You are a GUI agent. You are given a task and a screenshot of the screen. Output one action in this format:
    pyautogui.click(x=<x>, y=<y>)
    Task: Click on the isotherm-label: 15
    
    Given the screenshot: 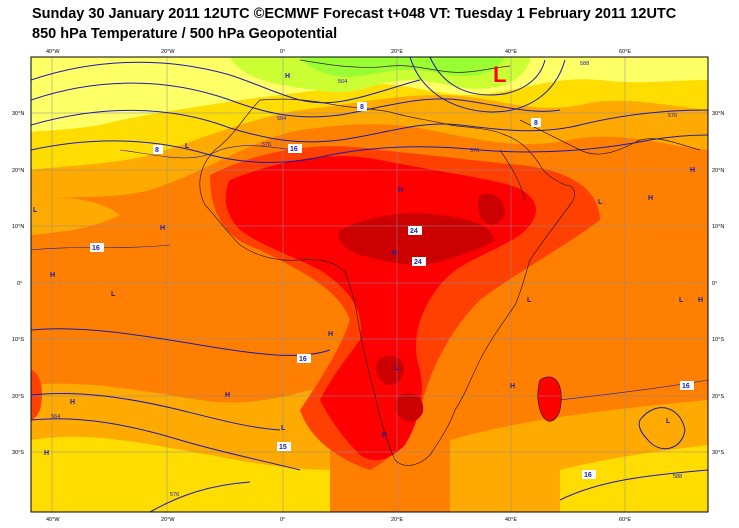 What is the action you would take?
    pyautogui.click(x=283, y=447)
    